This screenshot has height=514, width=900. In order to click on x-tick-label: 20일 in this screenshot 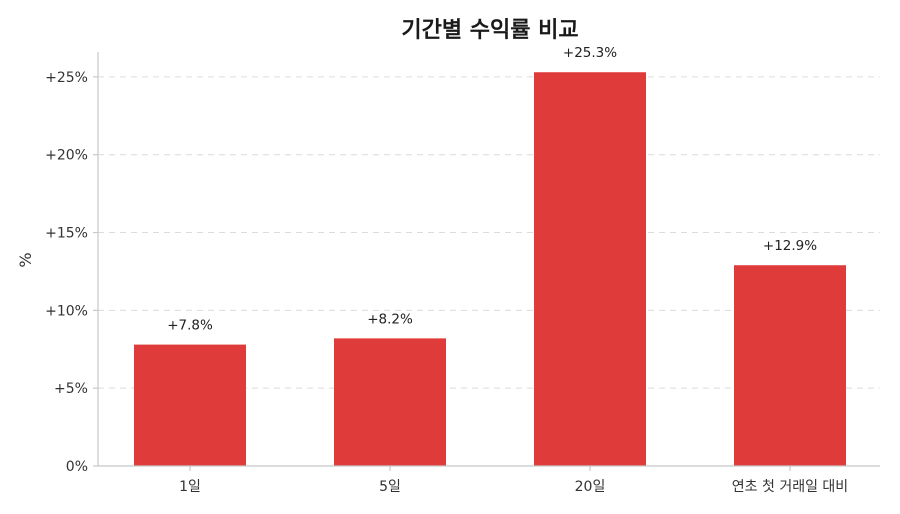, I will do `click(590, 487)`.